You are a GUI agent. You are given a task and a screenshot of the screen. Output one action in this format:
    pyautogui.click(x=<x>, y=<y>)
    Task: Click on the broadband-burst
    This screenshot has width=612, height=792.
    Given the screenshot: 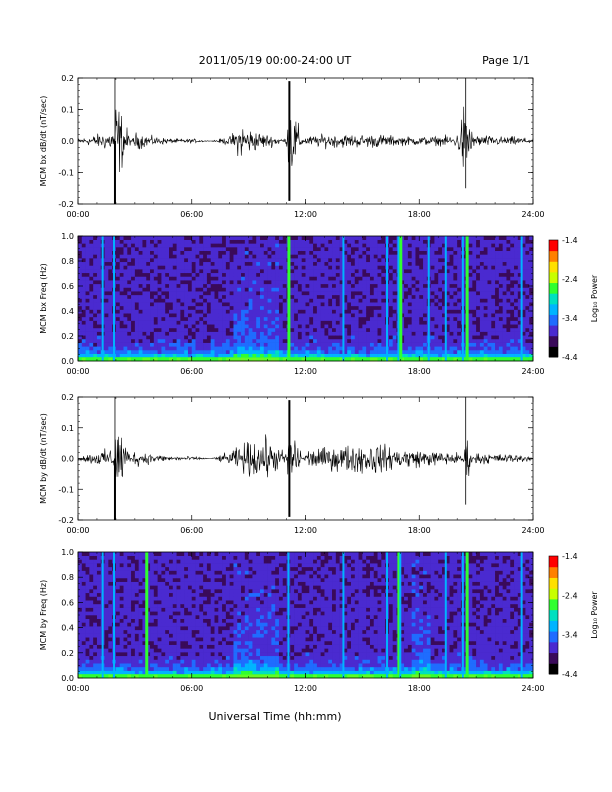 What is the action you would take?
    pyautogui.click(x=114, y=298)
    